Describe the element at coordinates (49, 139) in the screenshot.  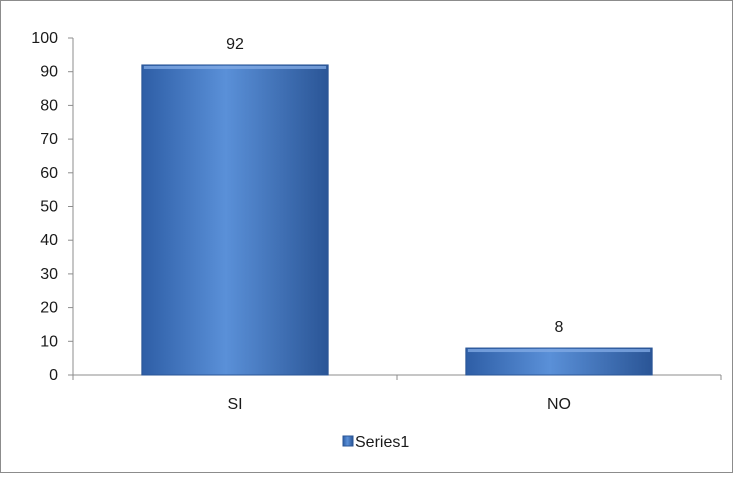
I see `y-tick-label: 70` at that location.